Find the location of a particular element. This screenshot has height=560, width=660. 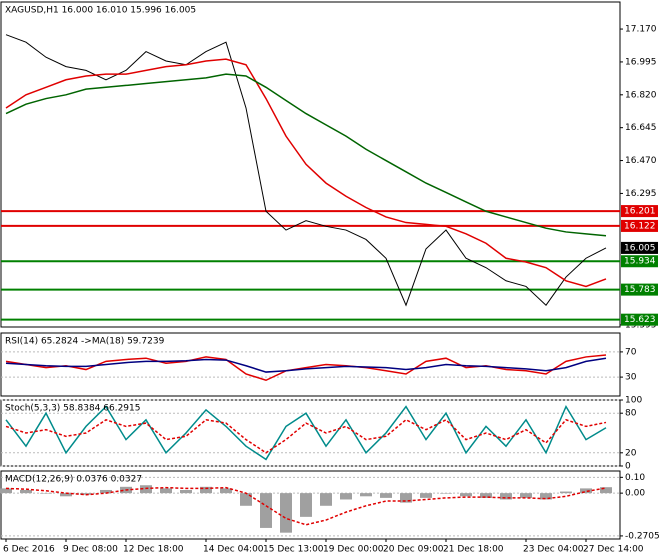

y-tick-label: 16.820 is located at coordinates (641, 95).